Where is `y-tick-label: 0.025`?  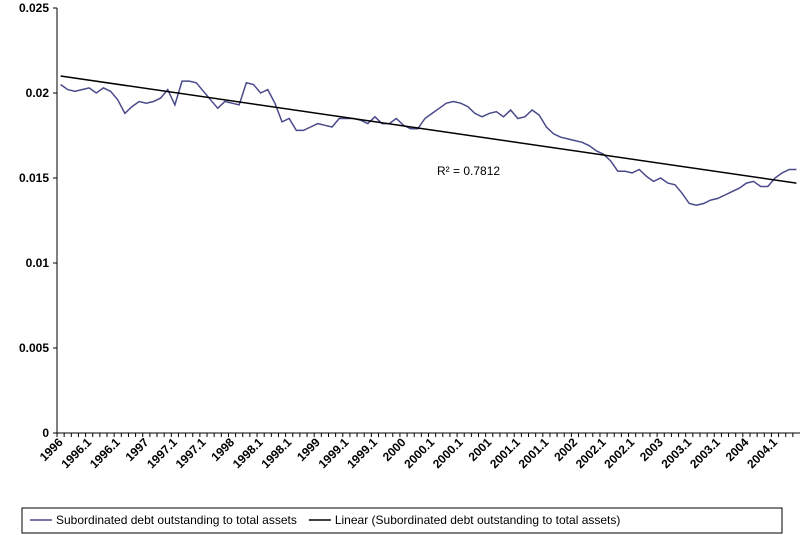 y-tick-label: 0.025 is located at coordinates (34, 8).